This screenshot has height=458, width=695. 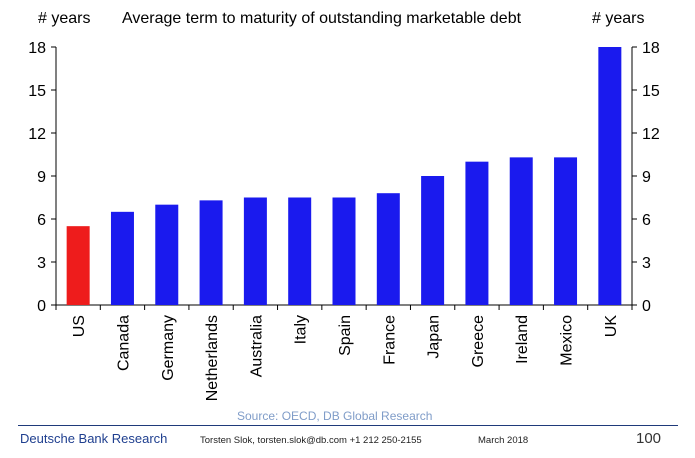 I want to click on y-tick-label-right: 3, so click(x=646, y=263).